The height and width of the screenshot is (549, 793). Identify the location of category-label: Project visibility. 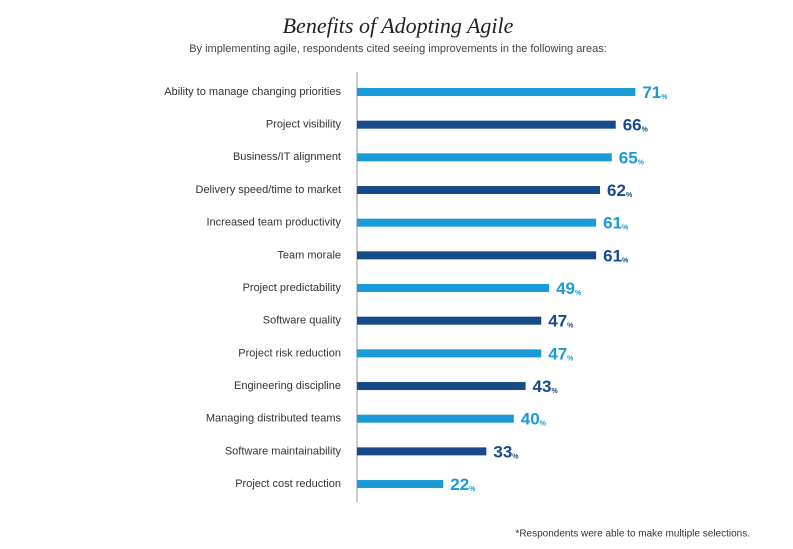
(304, 125).